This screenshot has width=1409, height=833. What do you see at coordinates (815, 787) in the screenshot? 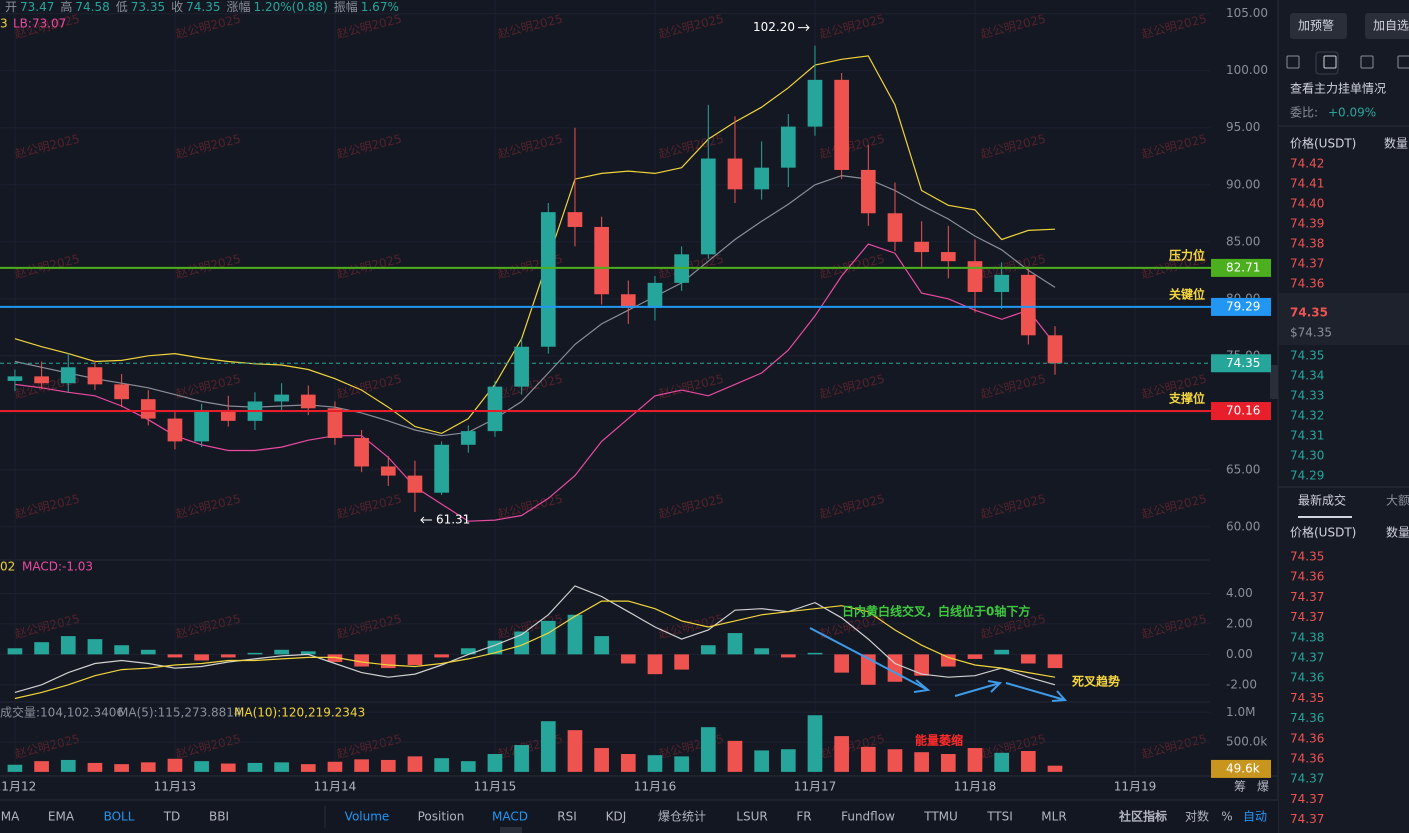
I see `x-tick-label: 11月17` at bounding box center [815, 787].